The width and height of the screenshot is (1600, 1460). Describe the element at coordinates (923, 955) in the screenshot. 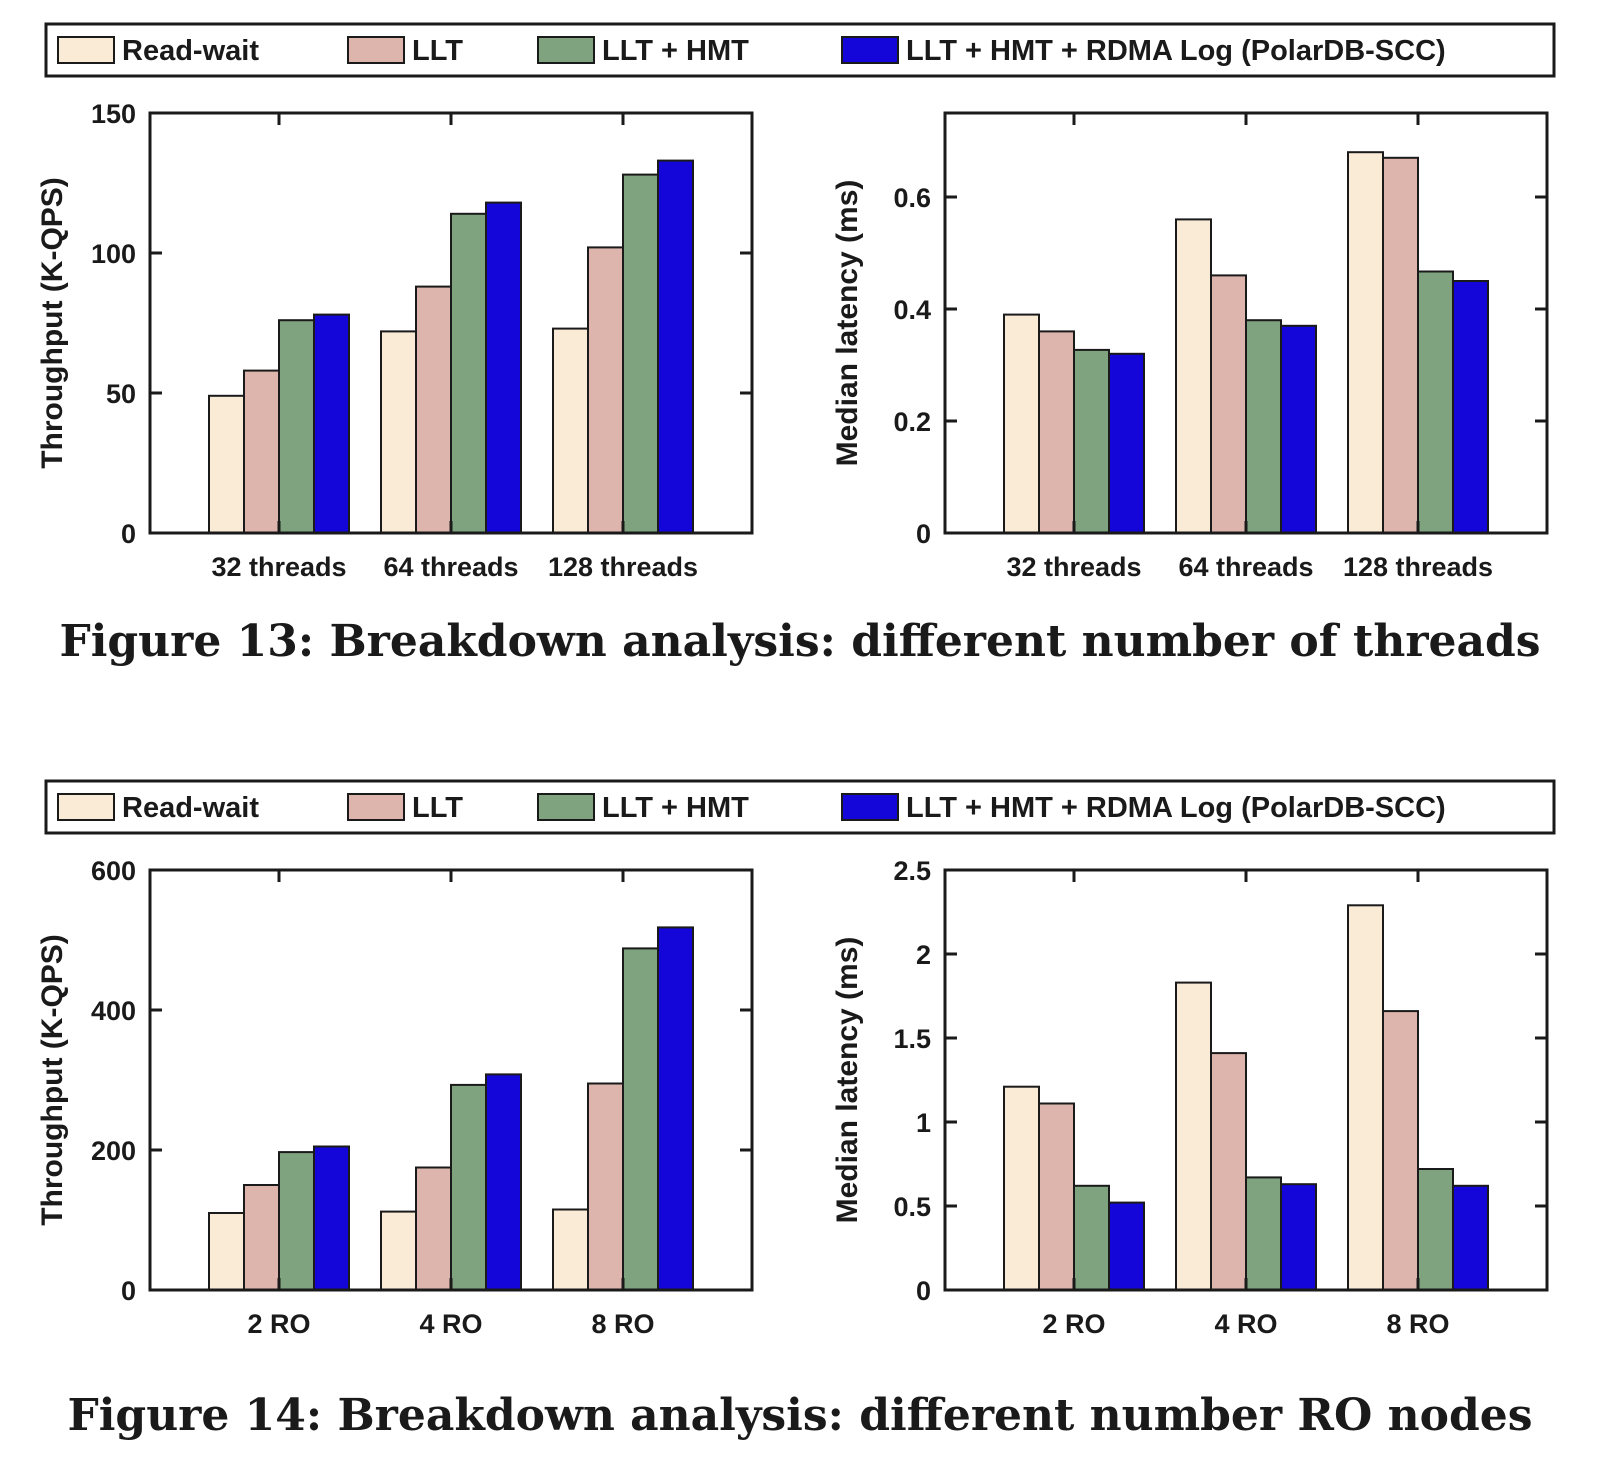

I see `y-tick-label: 2` at that location.